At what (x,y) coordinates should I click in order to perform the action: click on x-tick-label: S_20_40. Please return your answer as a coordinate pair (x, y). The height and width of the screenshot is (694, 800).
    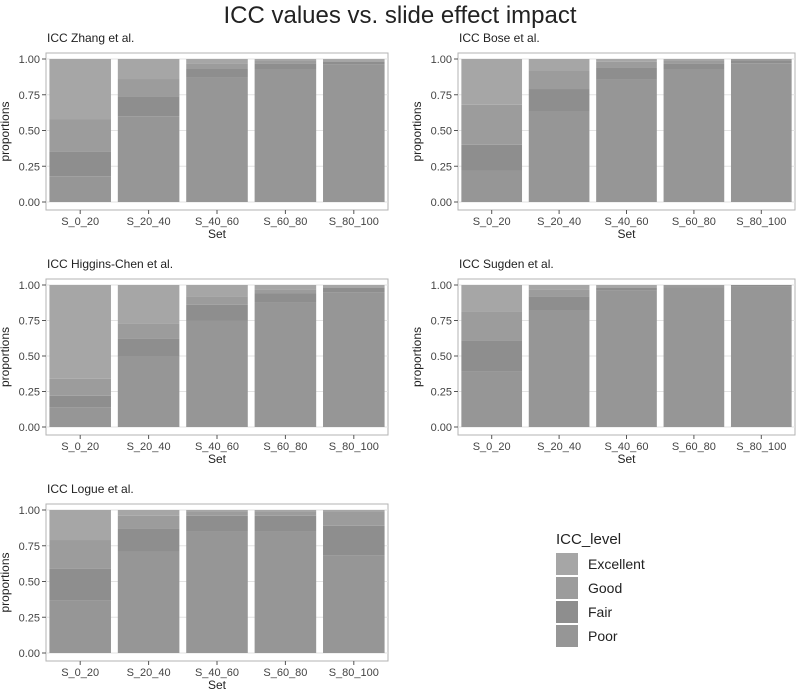
    Looking at the image, I should click on (149, 673).